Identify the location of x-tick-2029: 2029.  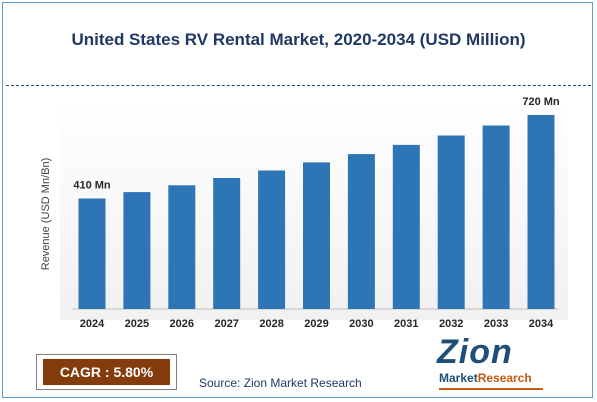
(316, 324).